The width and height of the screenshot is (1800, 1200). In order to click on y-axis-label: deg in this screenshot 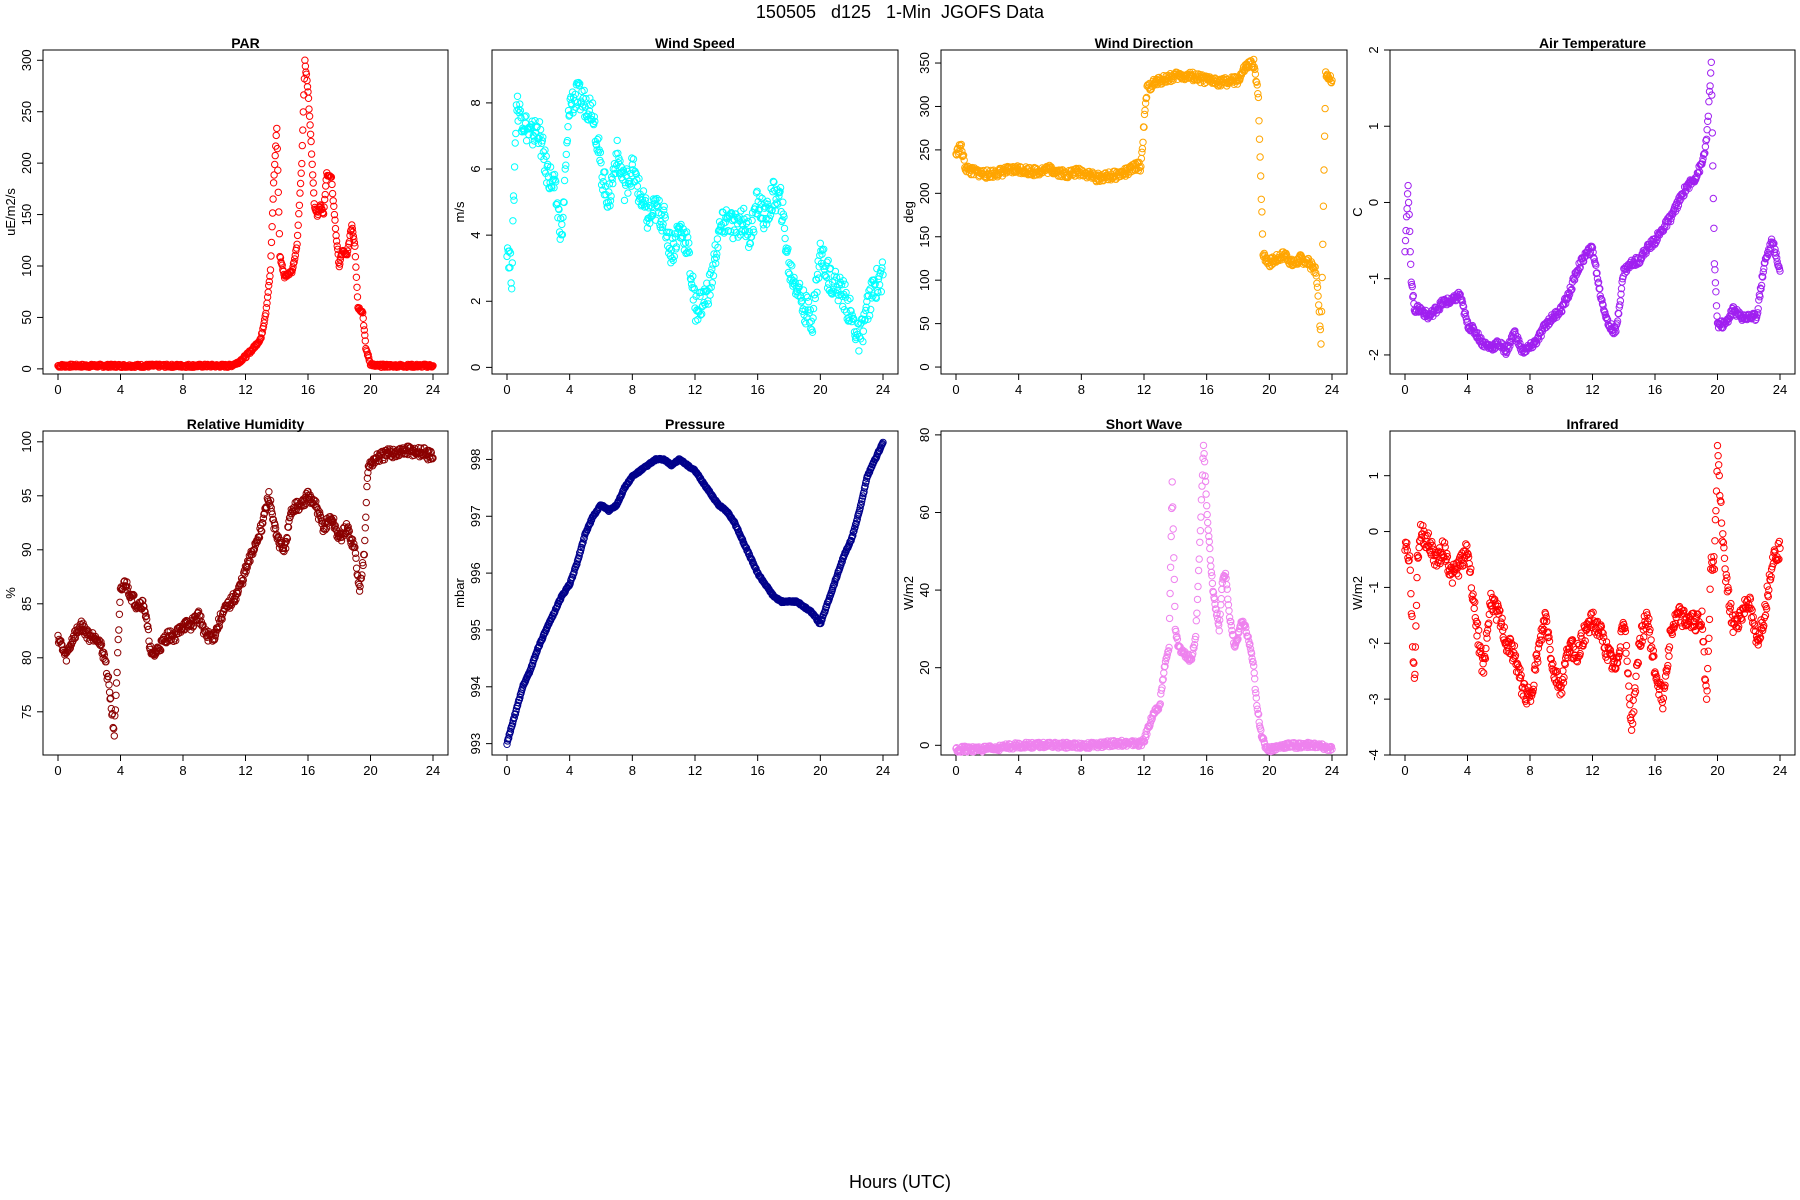, I will do `click(908, 212)`.